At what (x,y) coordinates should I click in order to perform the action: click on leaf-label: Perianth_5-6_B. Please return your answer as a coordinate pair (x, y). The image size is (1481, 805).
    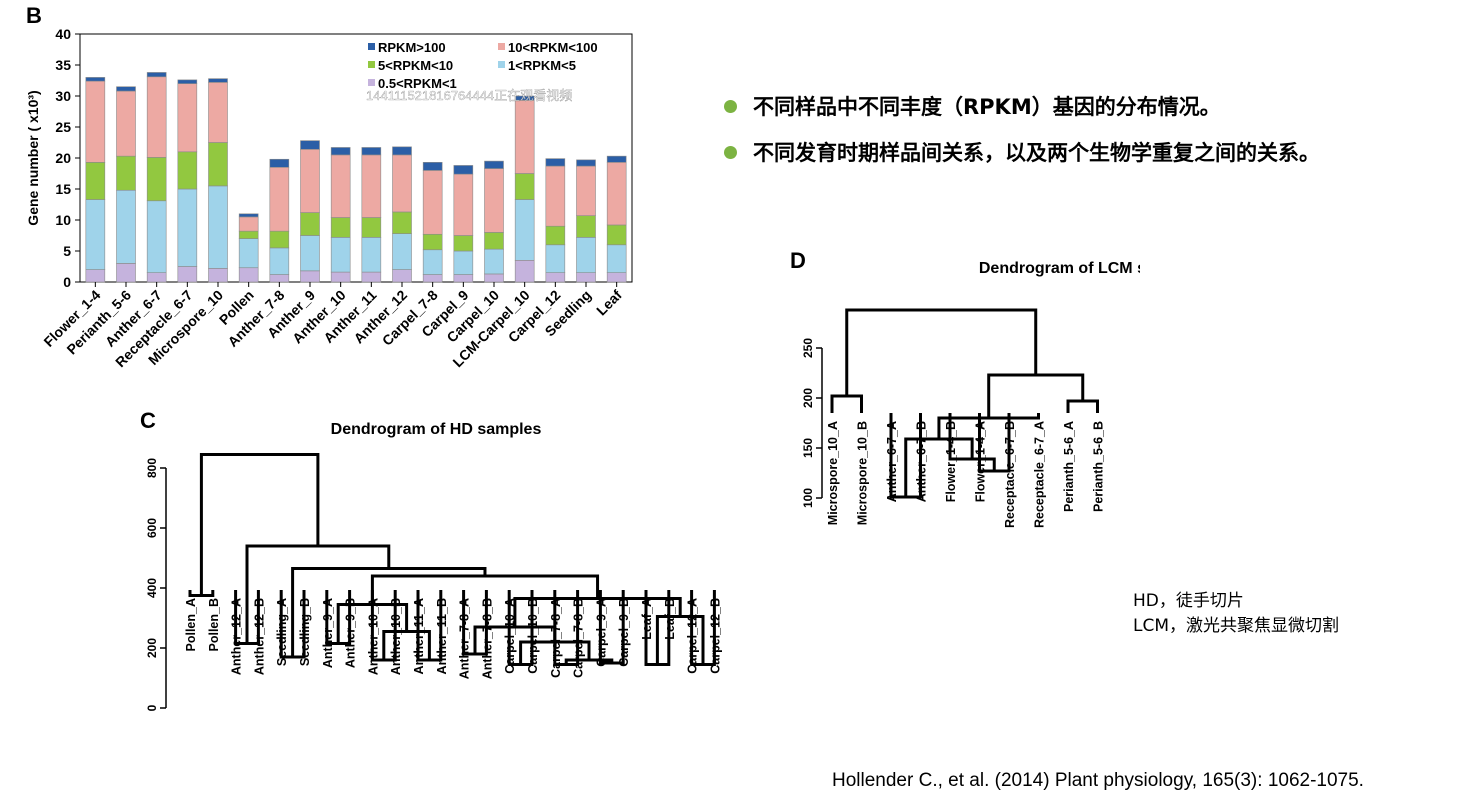
    Looking at the image, I should click on (1099, 466).